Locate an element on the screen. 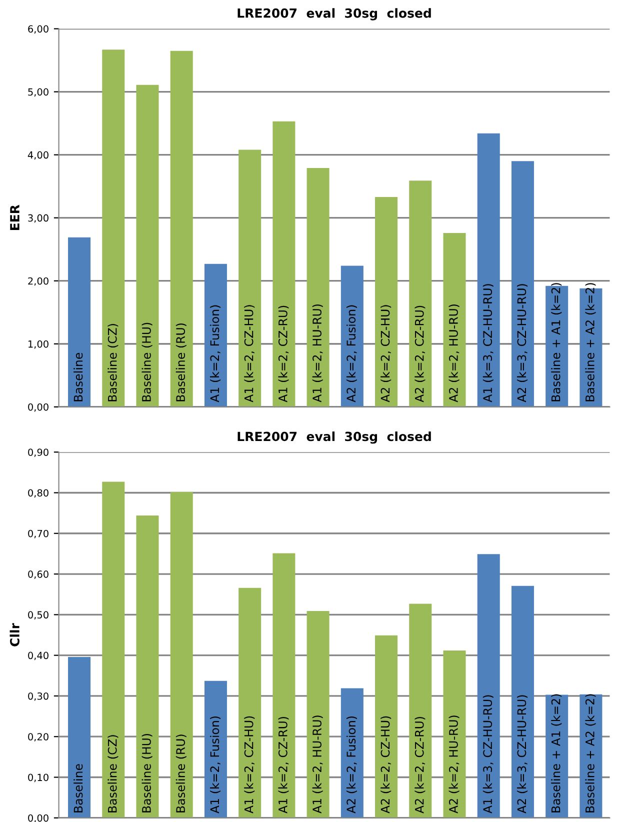  y-tick-label: 6,00 is located at coordinates (38, 29).